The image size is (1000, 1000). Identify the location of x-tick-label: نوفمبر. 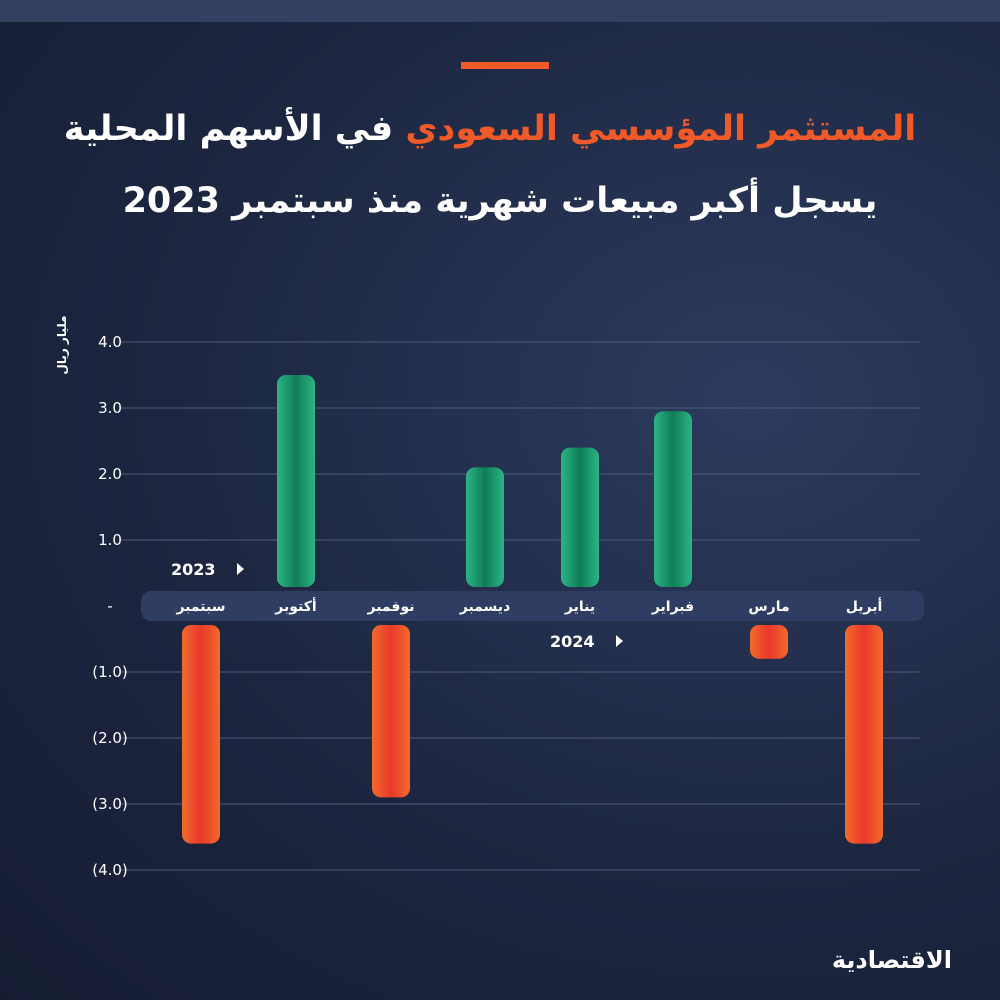
(390, 607).